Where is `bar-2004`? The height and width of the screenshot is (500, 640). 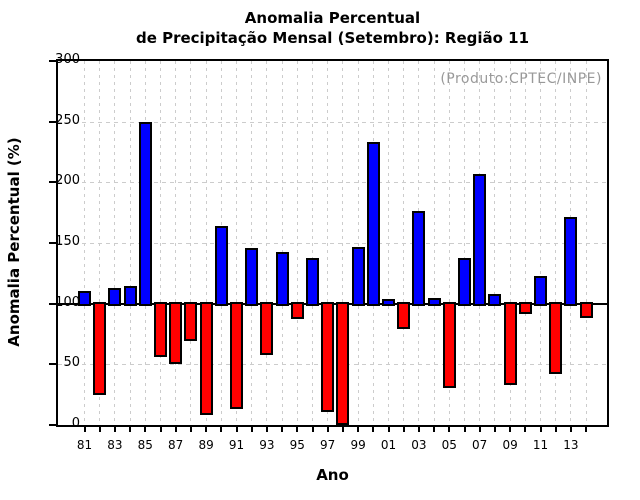 bar-2004 is located at coordinates (434, 302).